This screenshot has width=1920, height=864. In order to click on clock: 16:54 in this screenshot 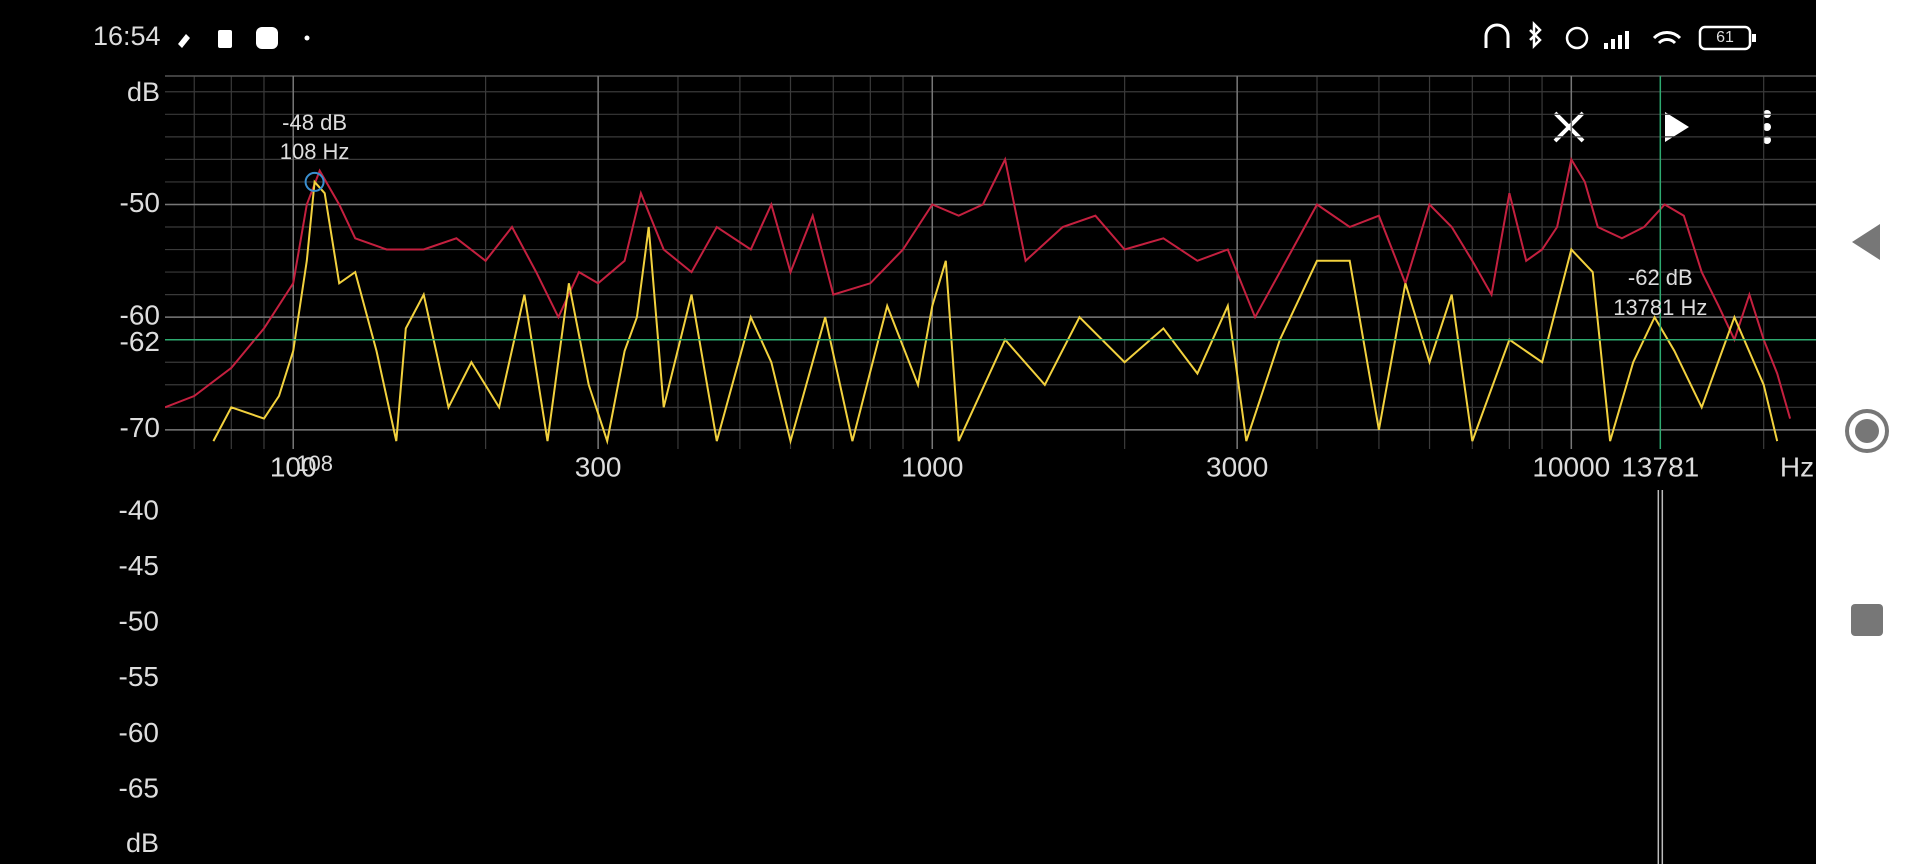, I will do `click(127, 36)`.